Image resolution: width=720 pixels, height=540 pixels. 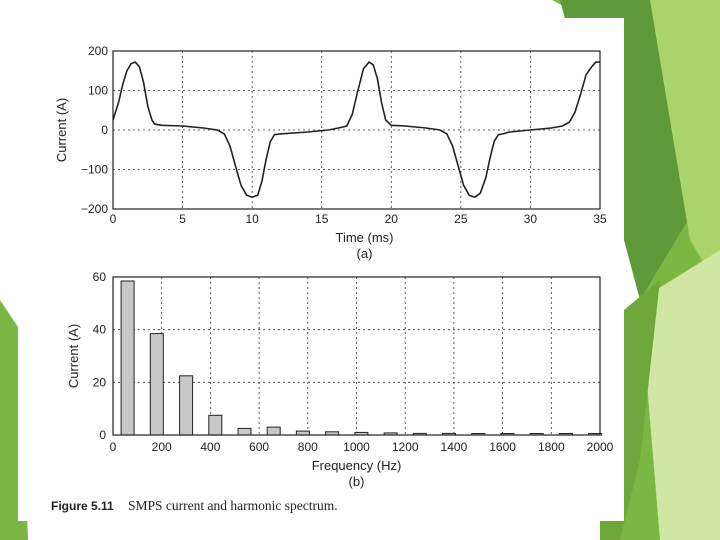 I want to click on spectrum-x-tick-label: 200, so click(x=162, y=447).